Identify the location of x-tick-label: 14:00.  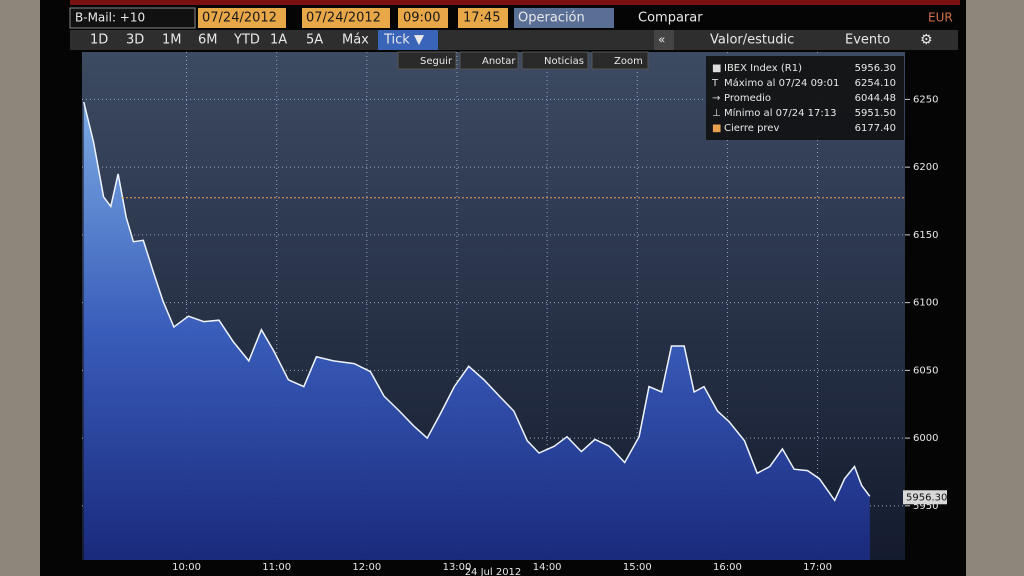
(547, 567).